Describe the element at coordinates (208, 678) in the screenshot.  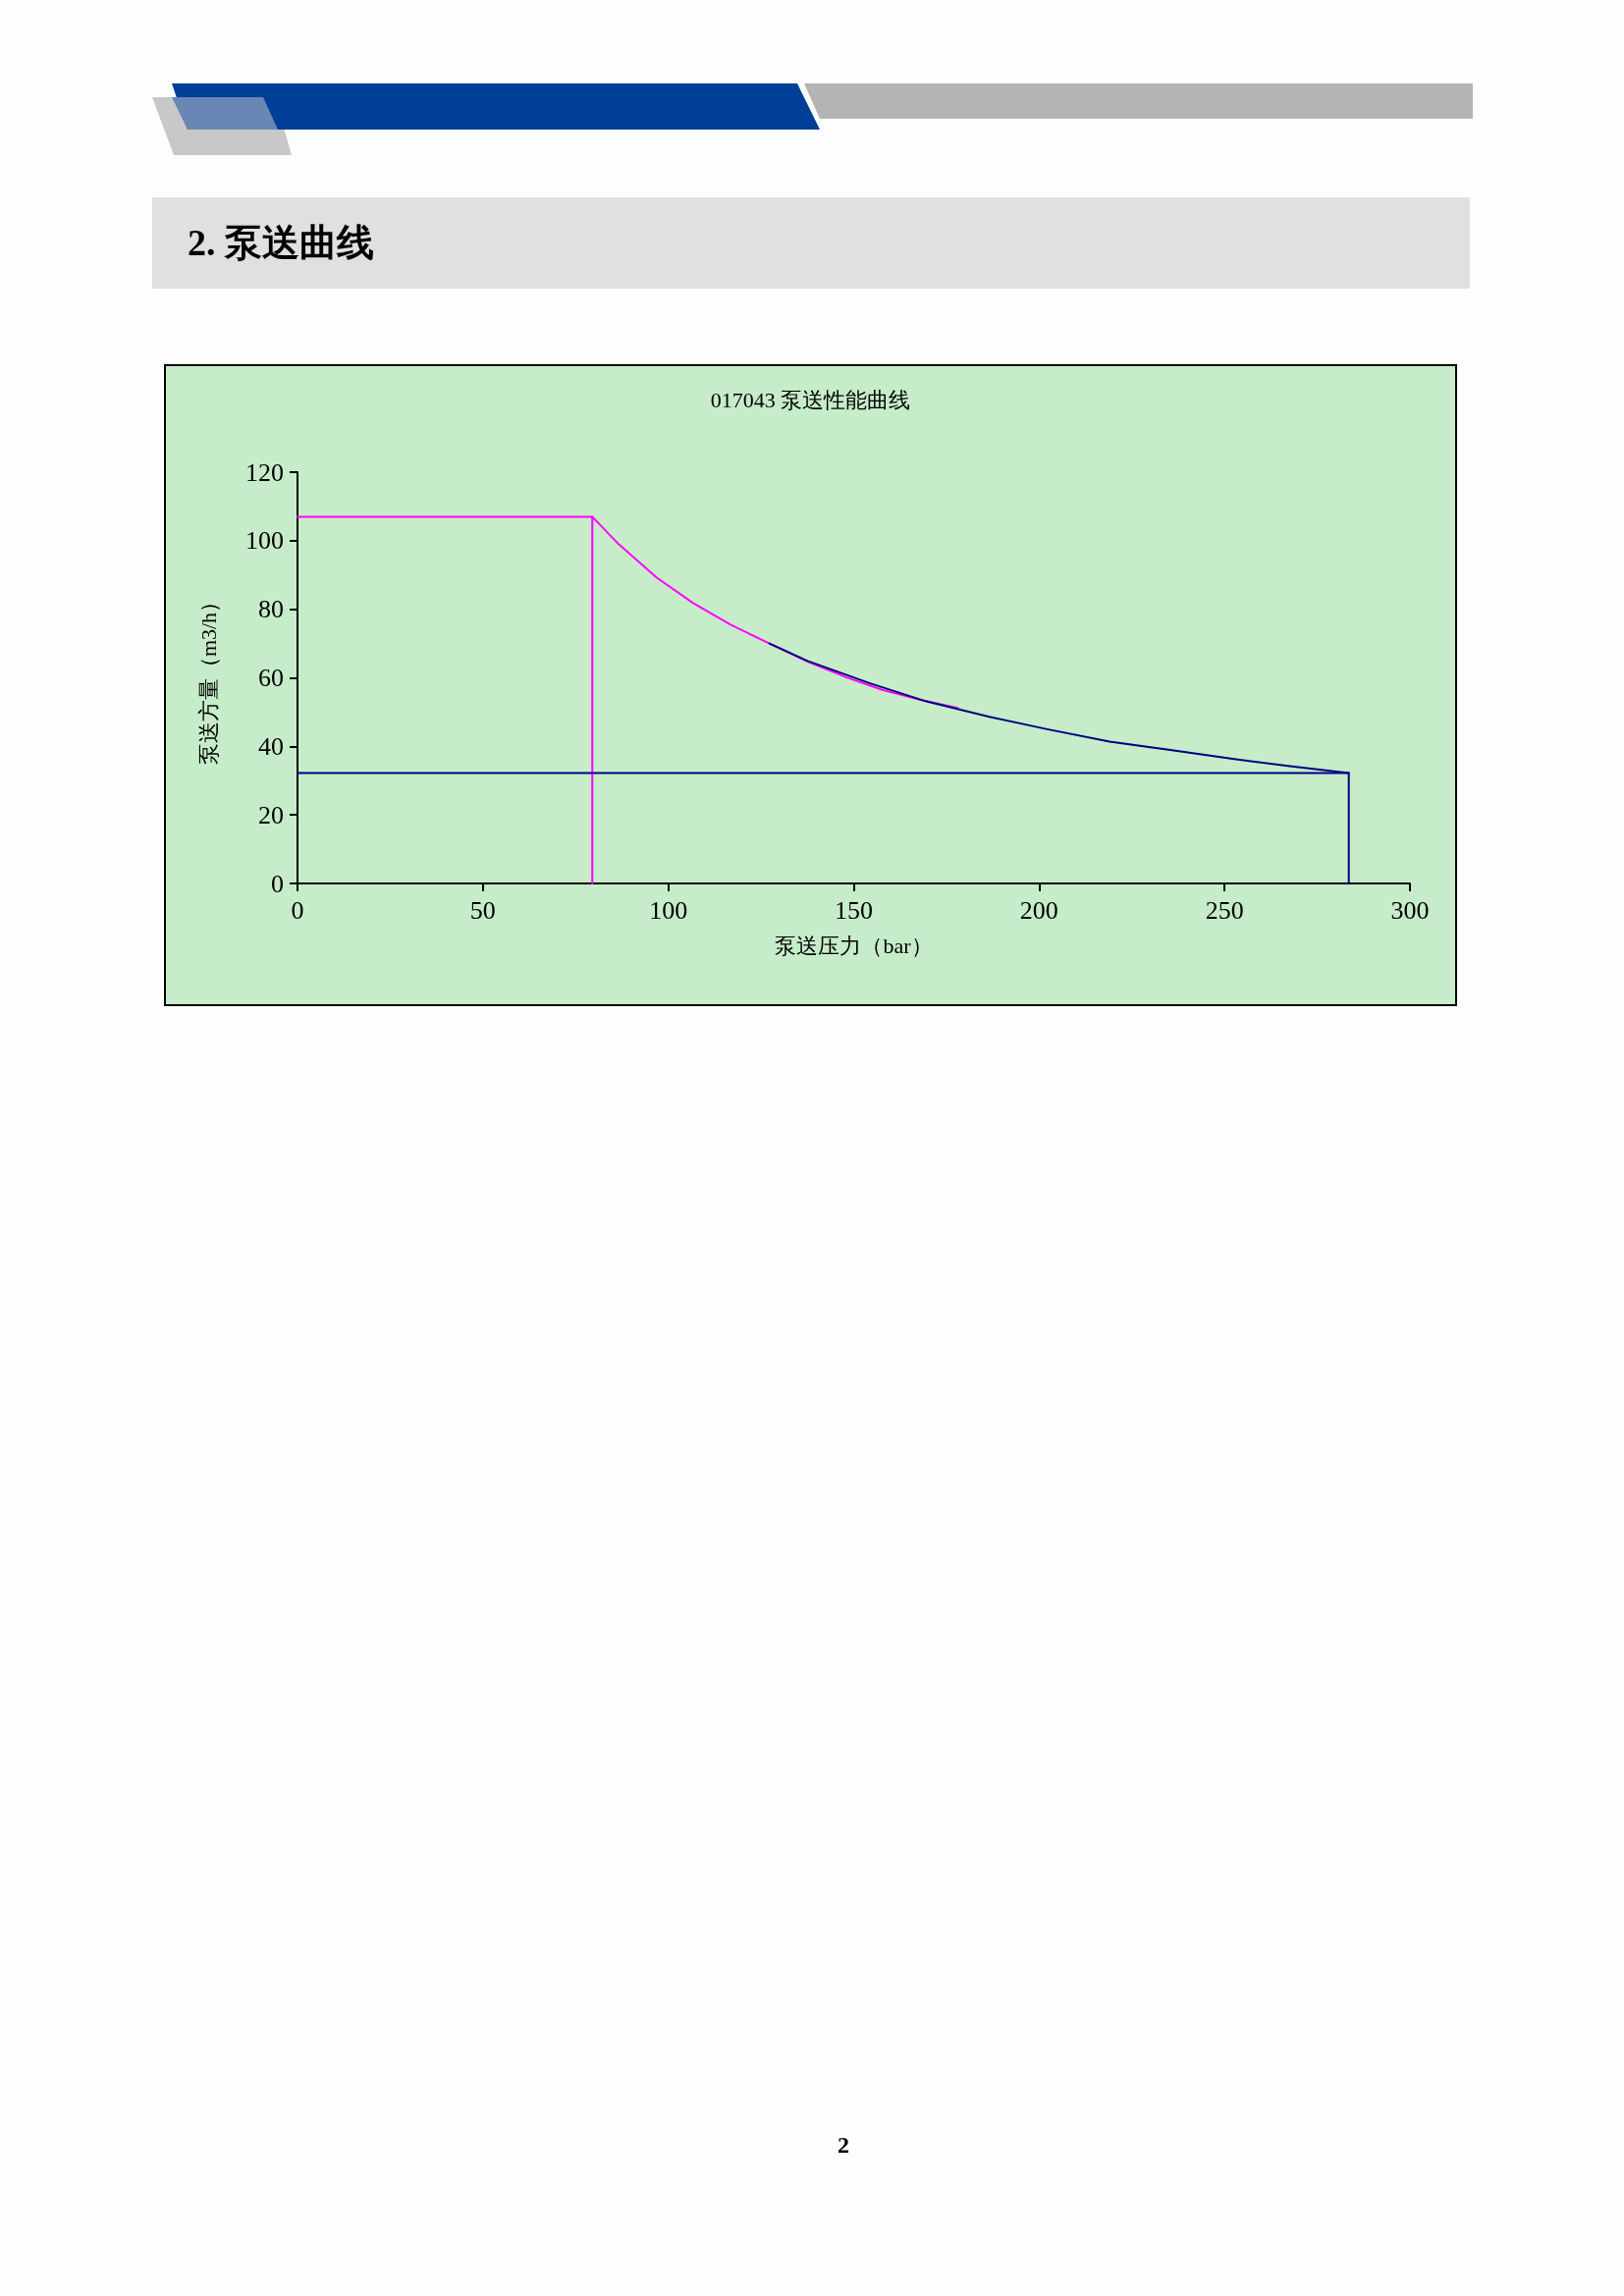
I see `y-axis-title: 泵送方量（m3/h）` at that location.